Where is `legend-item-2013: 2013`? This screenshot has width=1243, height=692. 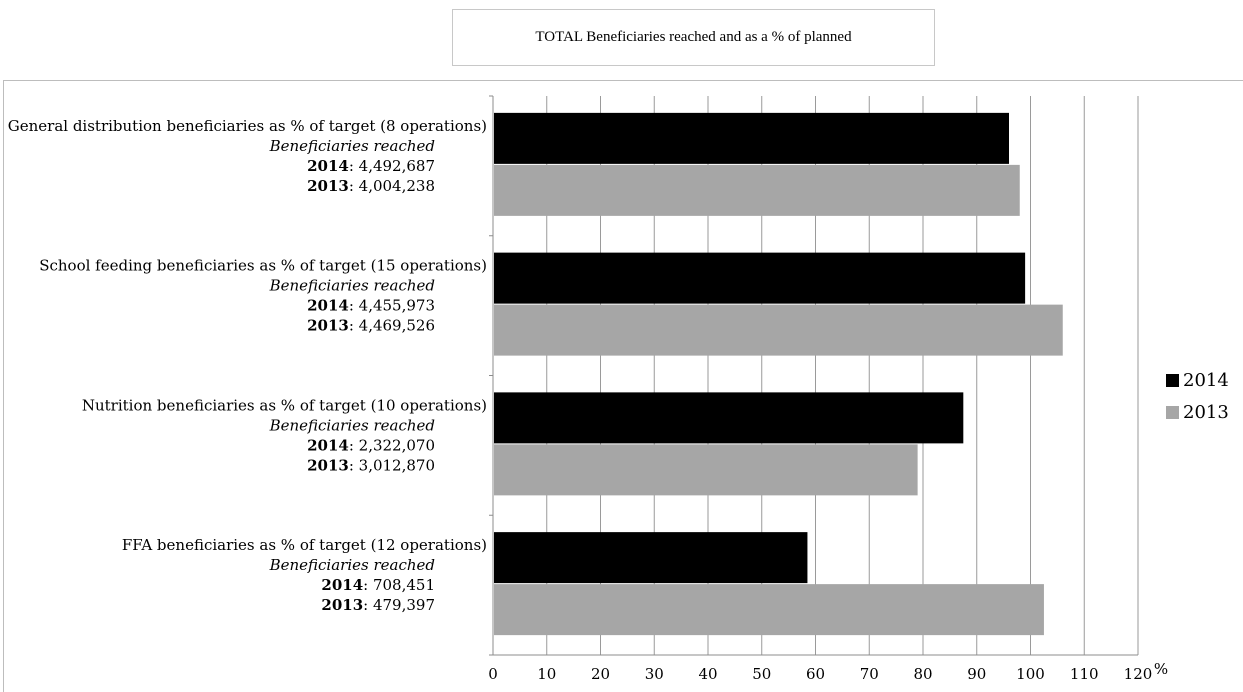 legend-item-2013: 2013 is located at coordinates (1197, 412).